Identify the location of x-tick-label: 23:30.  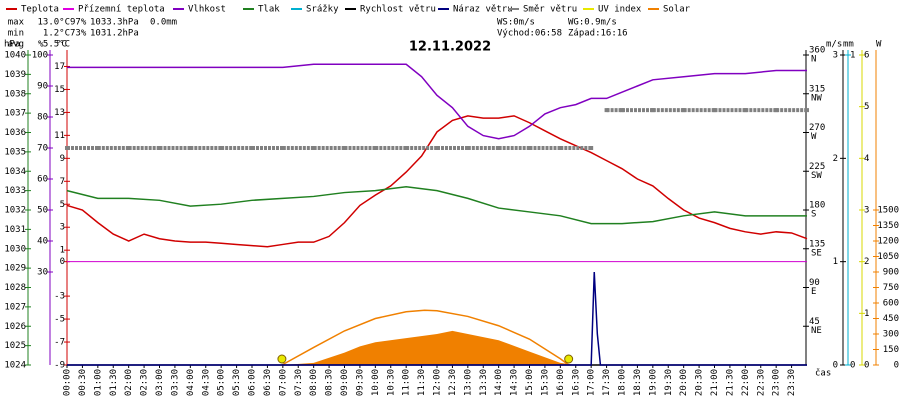
(792, 382).